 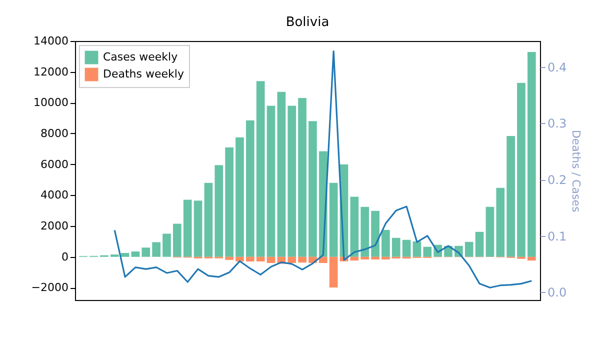 I want to click on y-tick-label: −2000, so click(x=49, y=287).